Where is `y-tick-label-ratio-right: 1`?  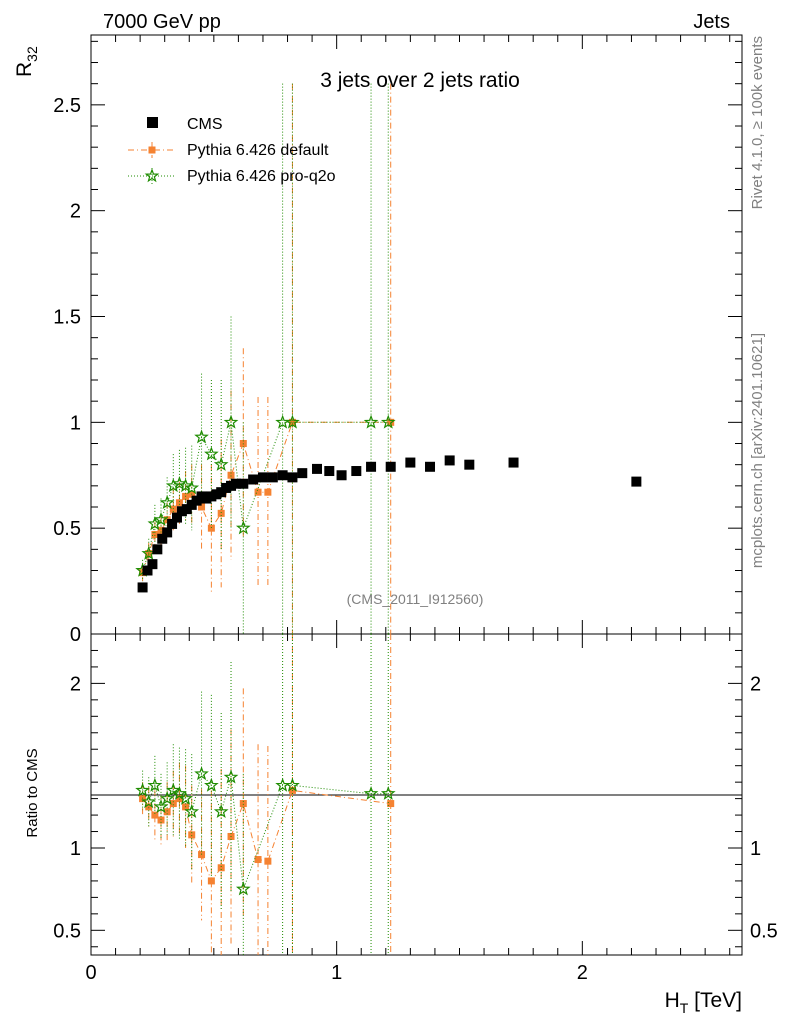
y-tick-label-ratio-right: 1 is located at coordinates (755, 849).